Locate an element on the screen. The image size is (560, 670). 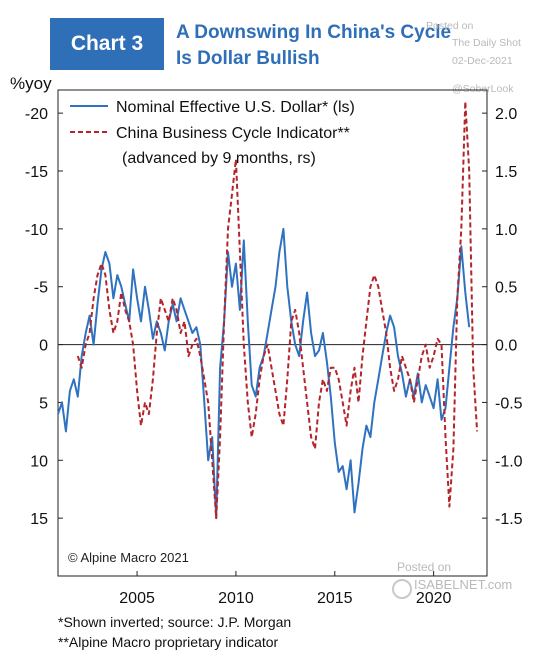
y-right-tick-label: -1.5 is located at coordinates (509, 519).